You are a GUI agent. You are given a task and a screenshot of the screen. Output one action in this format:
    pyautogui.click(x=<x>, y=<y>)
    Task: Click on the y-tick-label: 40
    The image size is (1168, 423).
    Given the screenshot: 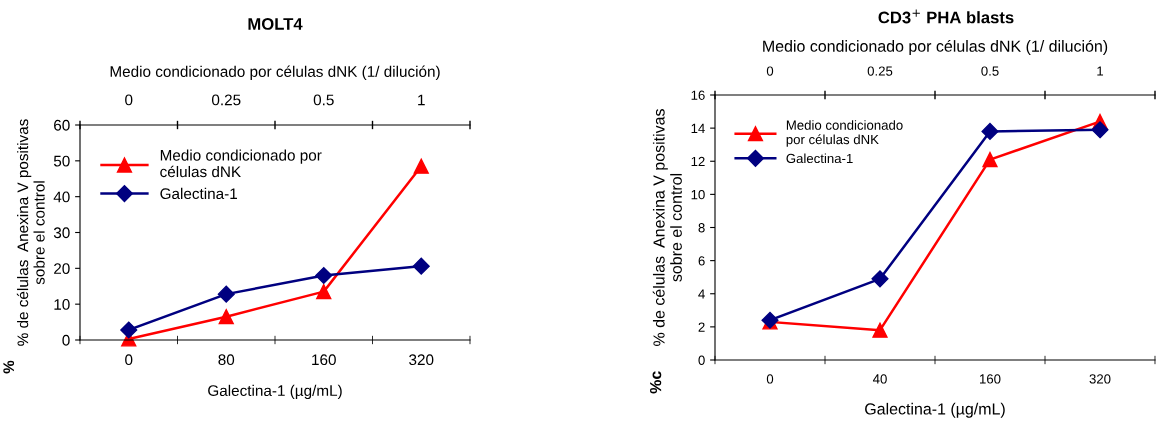 What is the action you would take?
    pyautogui.click(x=61, y=197)
    